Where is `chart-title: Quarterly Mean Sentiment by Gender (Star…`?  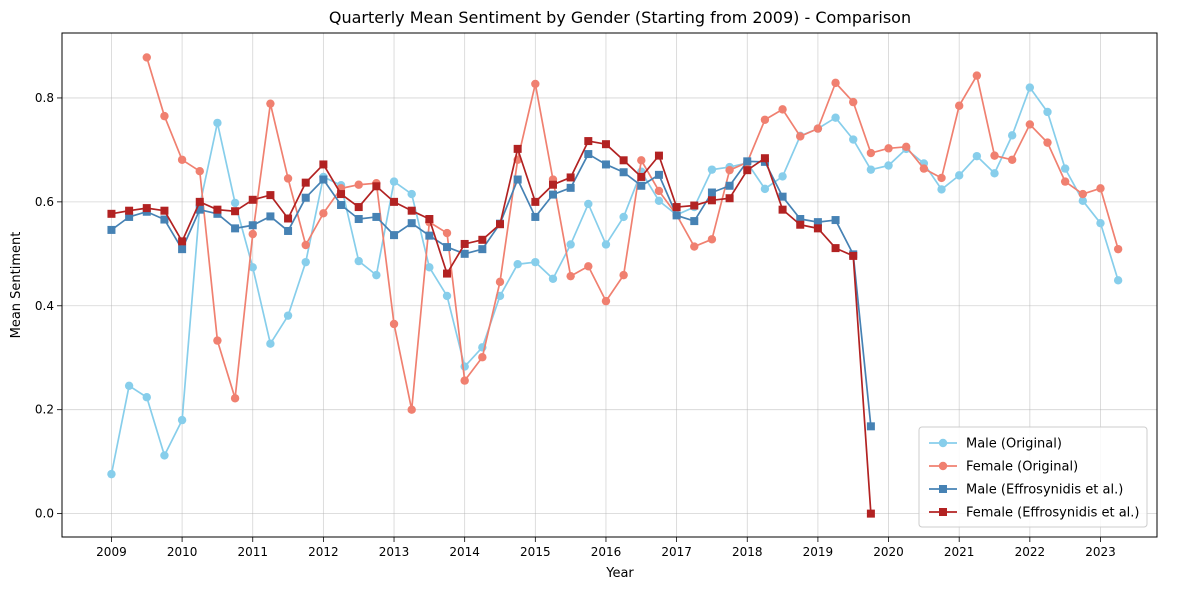
chart-title: Quarterly Mean Sentiment by Gender (Star… is located at coordinates (620, 17).